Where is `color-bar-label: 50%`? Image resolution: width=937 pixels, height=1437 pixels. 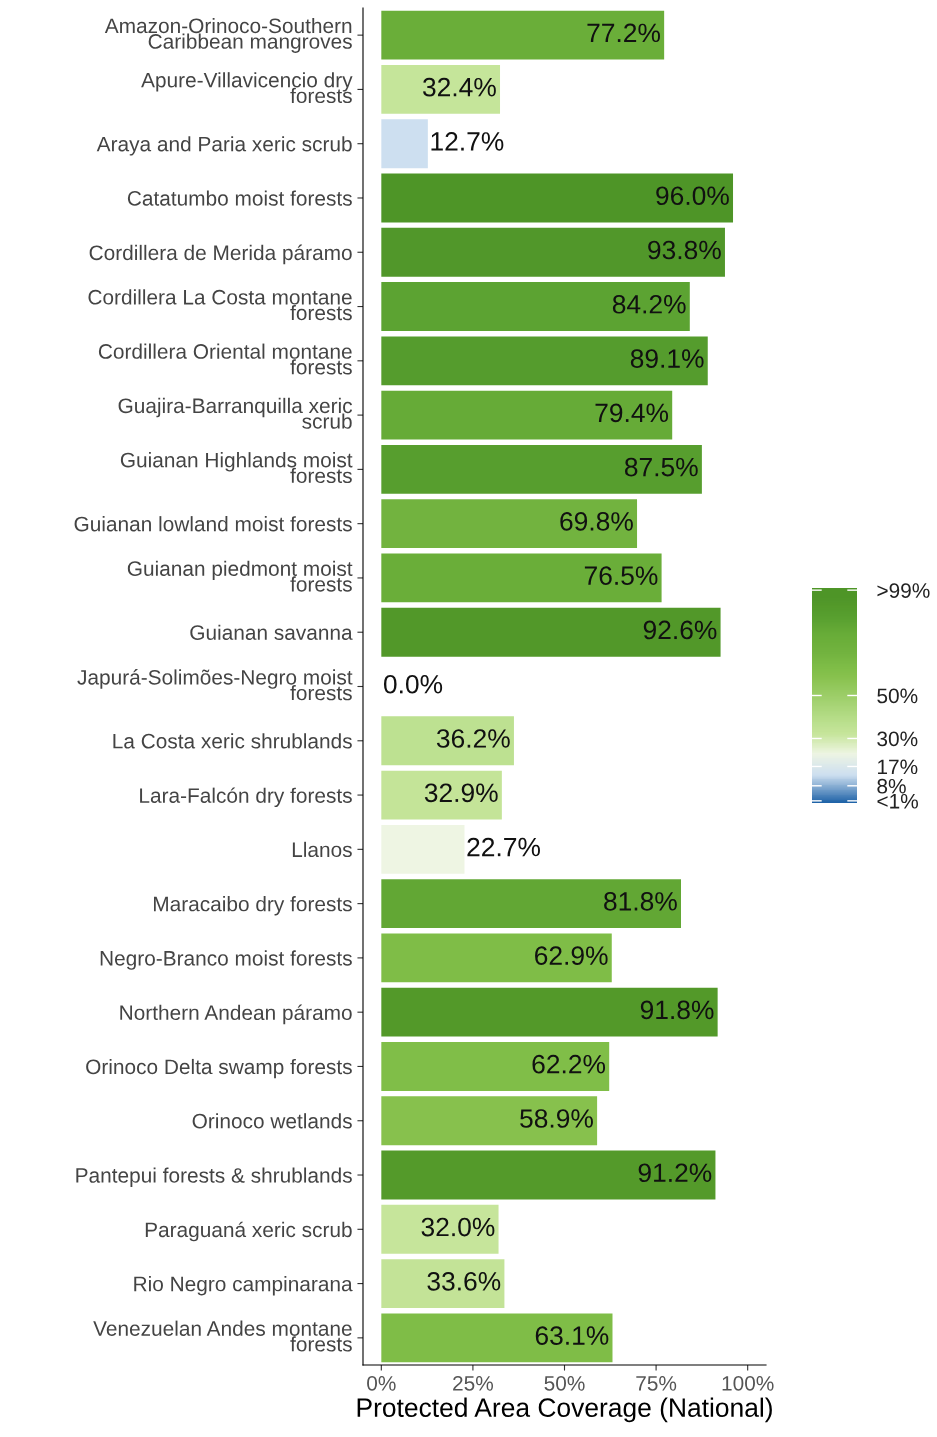
color-bar-label: 50% is located at coordinates (897, 696).